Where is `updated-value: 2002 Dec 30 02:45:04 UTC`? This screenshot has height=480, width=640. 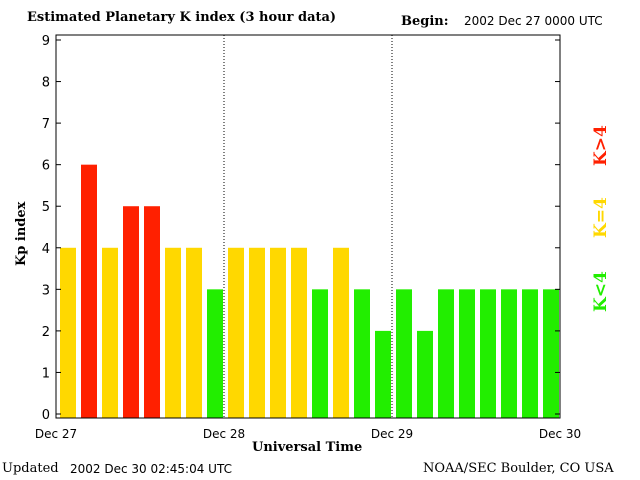
updated-value: 2002 Dec 30 02:45:04 UTC is located at coordinates (151, 469).